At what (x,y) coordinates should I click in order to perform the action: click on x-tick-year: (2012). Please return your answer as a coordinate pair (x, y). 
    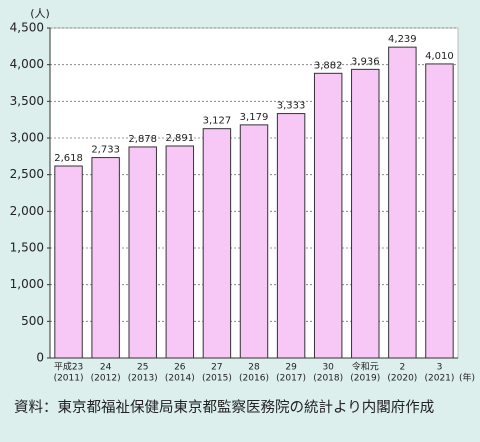
    Looking at the image, I should click on (106, 379).